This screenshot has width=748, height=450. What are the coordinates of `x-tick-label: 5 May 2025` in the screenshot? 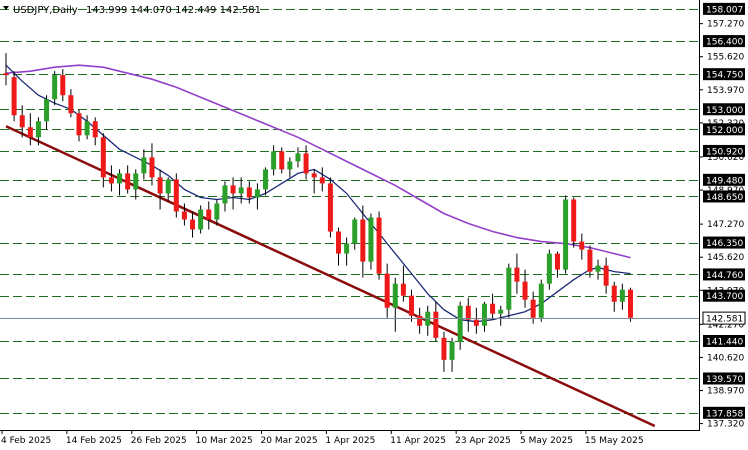 It's located at (546, 441).